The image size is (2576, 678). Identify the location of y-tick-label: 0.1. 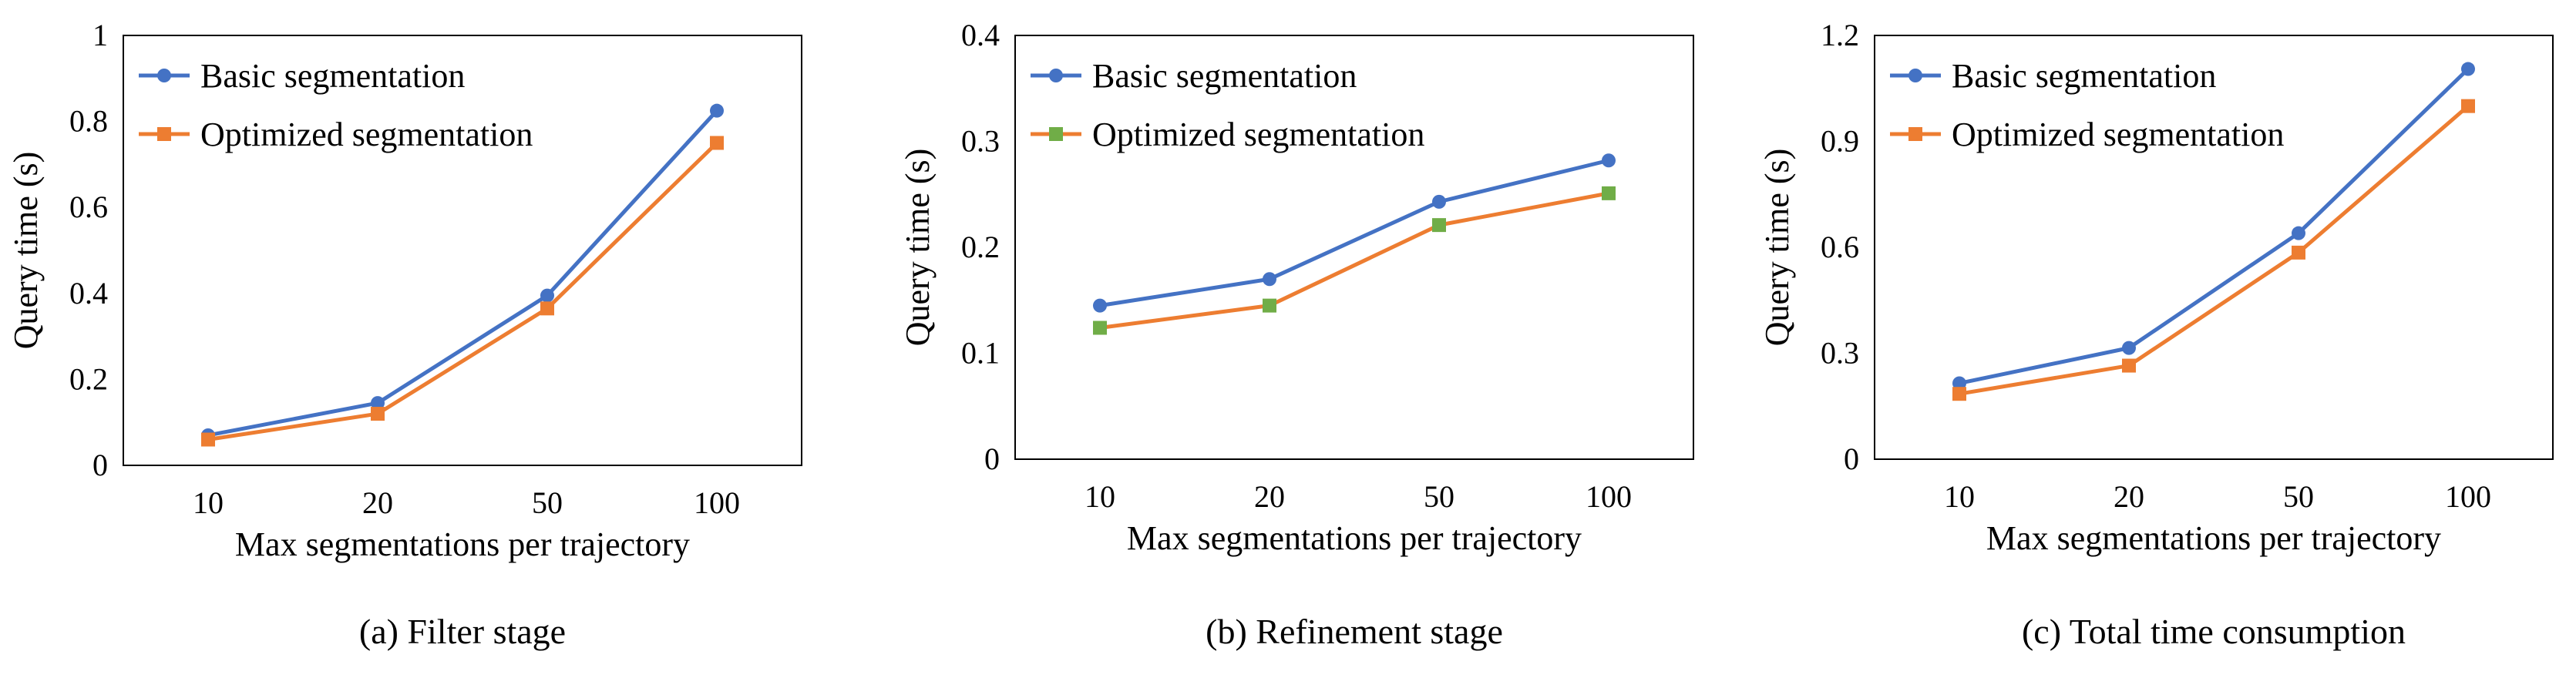
(980, 354).